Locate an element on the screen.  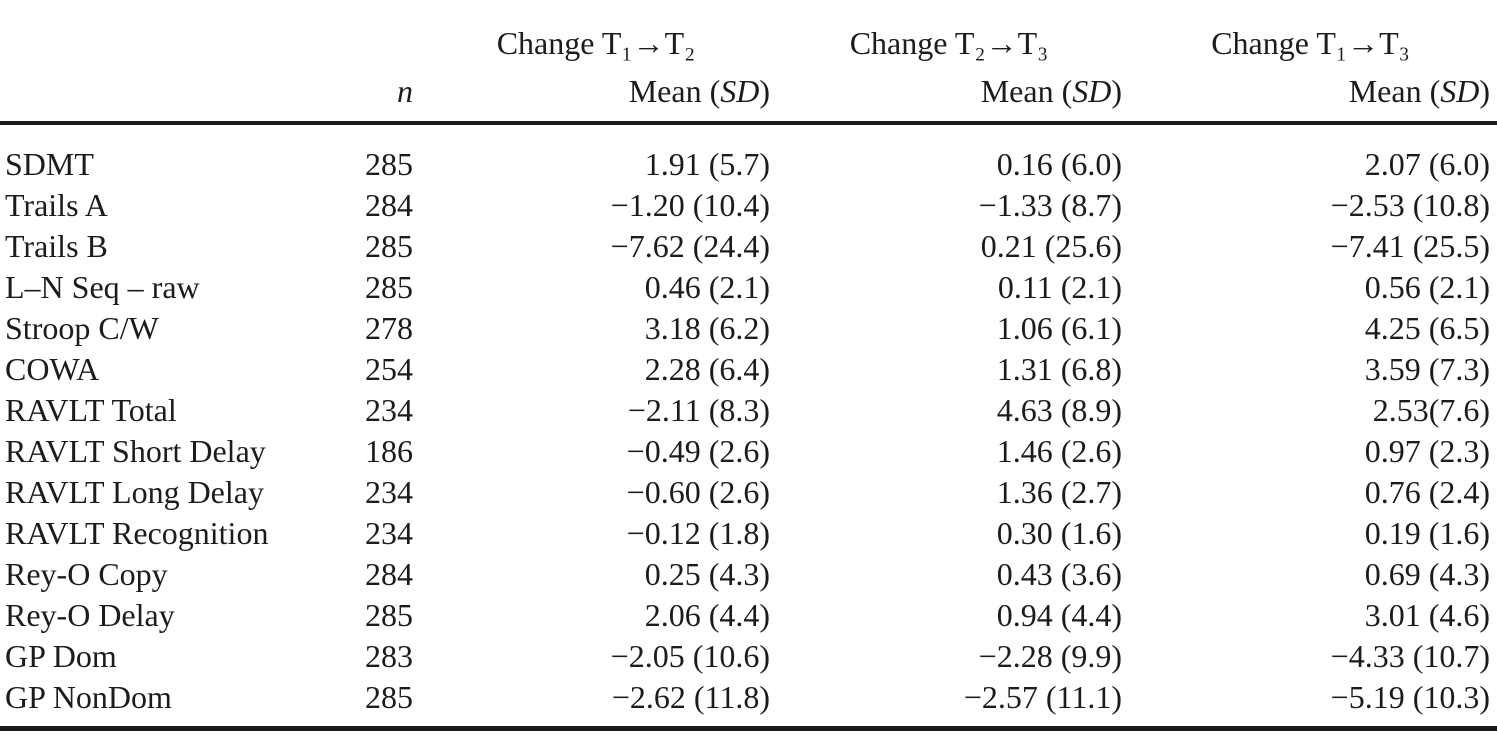
header-mean-sd-t1-t2: Mean (SD) is located at coordinates (596, 92).